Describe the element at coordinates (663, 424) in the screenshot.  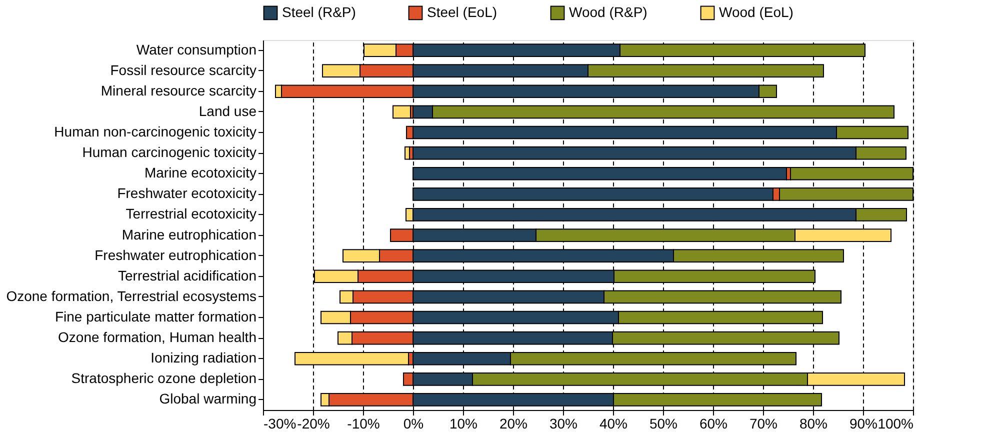
I see `x-tick-label: 50%` at that location.